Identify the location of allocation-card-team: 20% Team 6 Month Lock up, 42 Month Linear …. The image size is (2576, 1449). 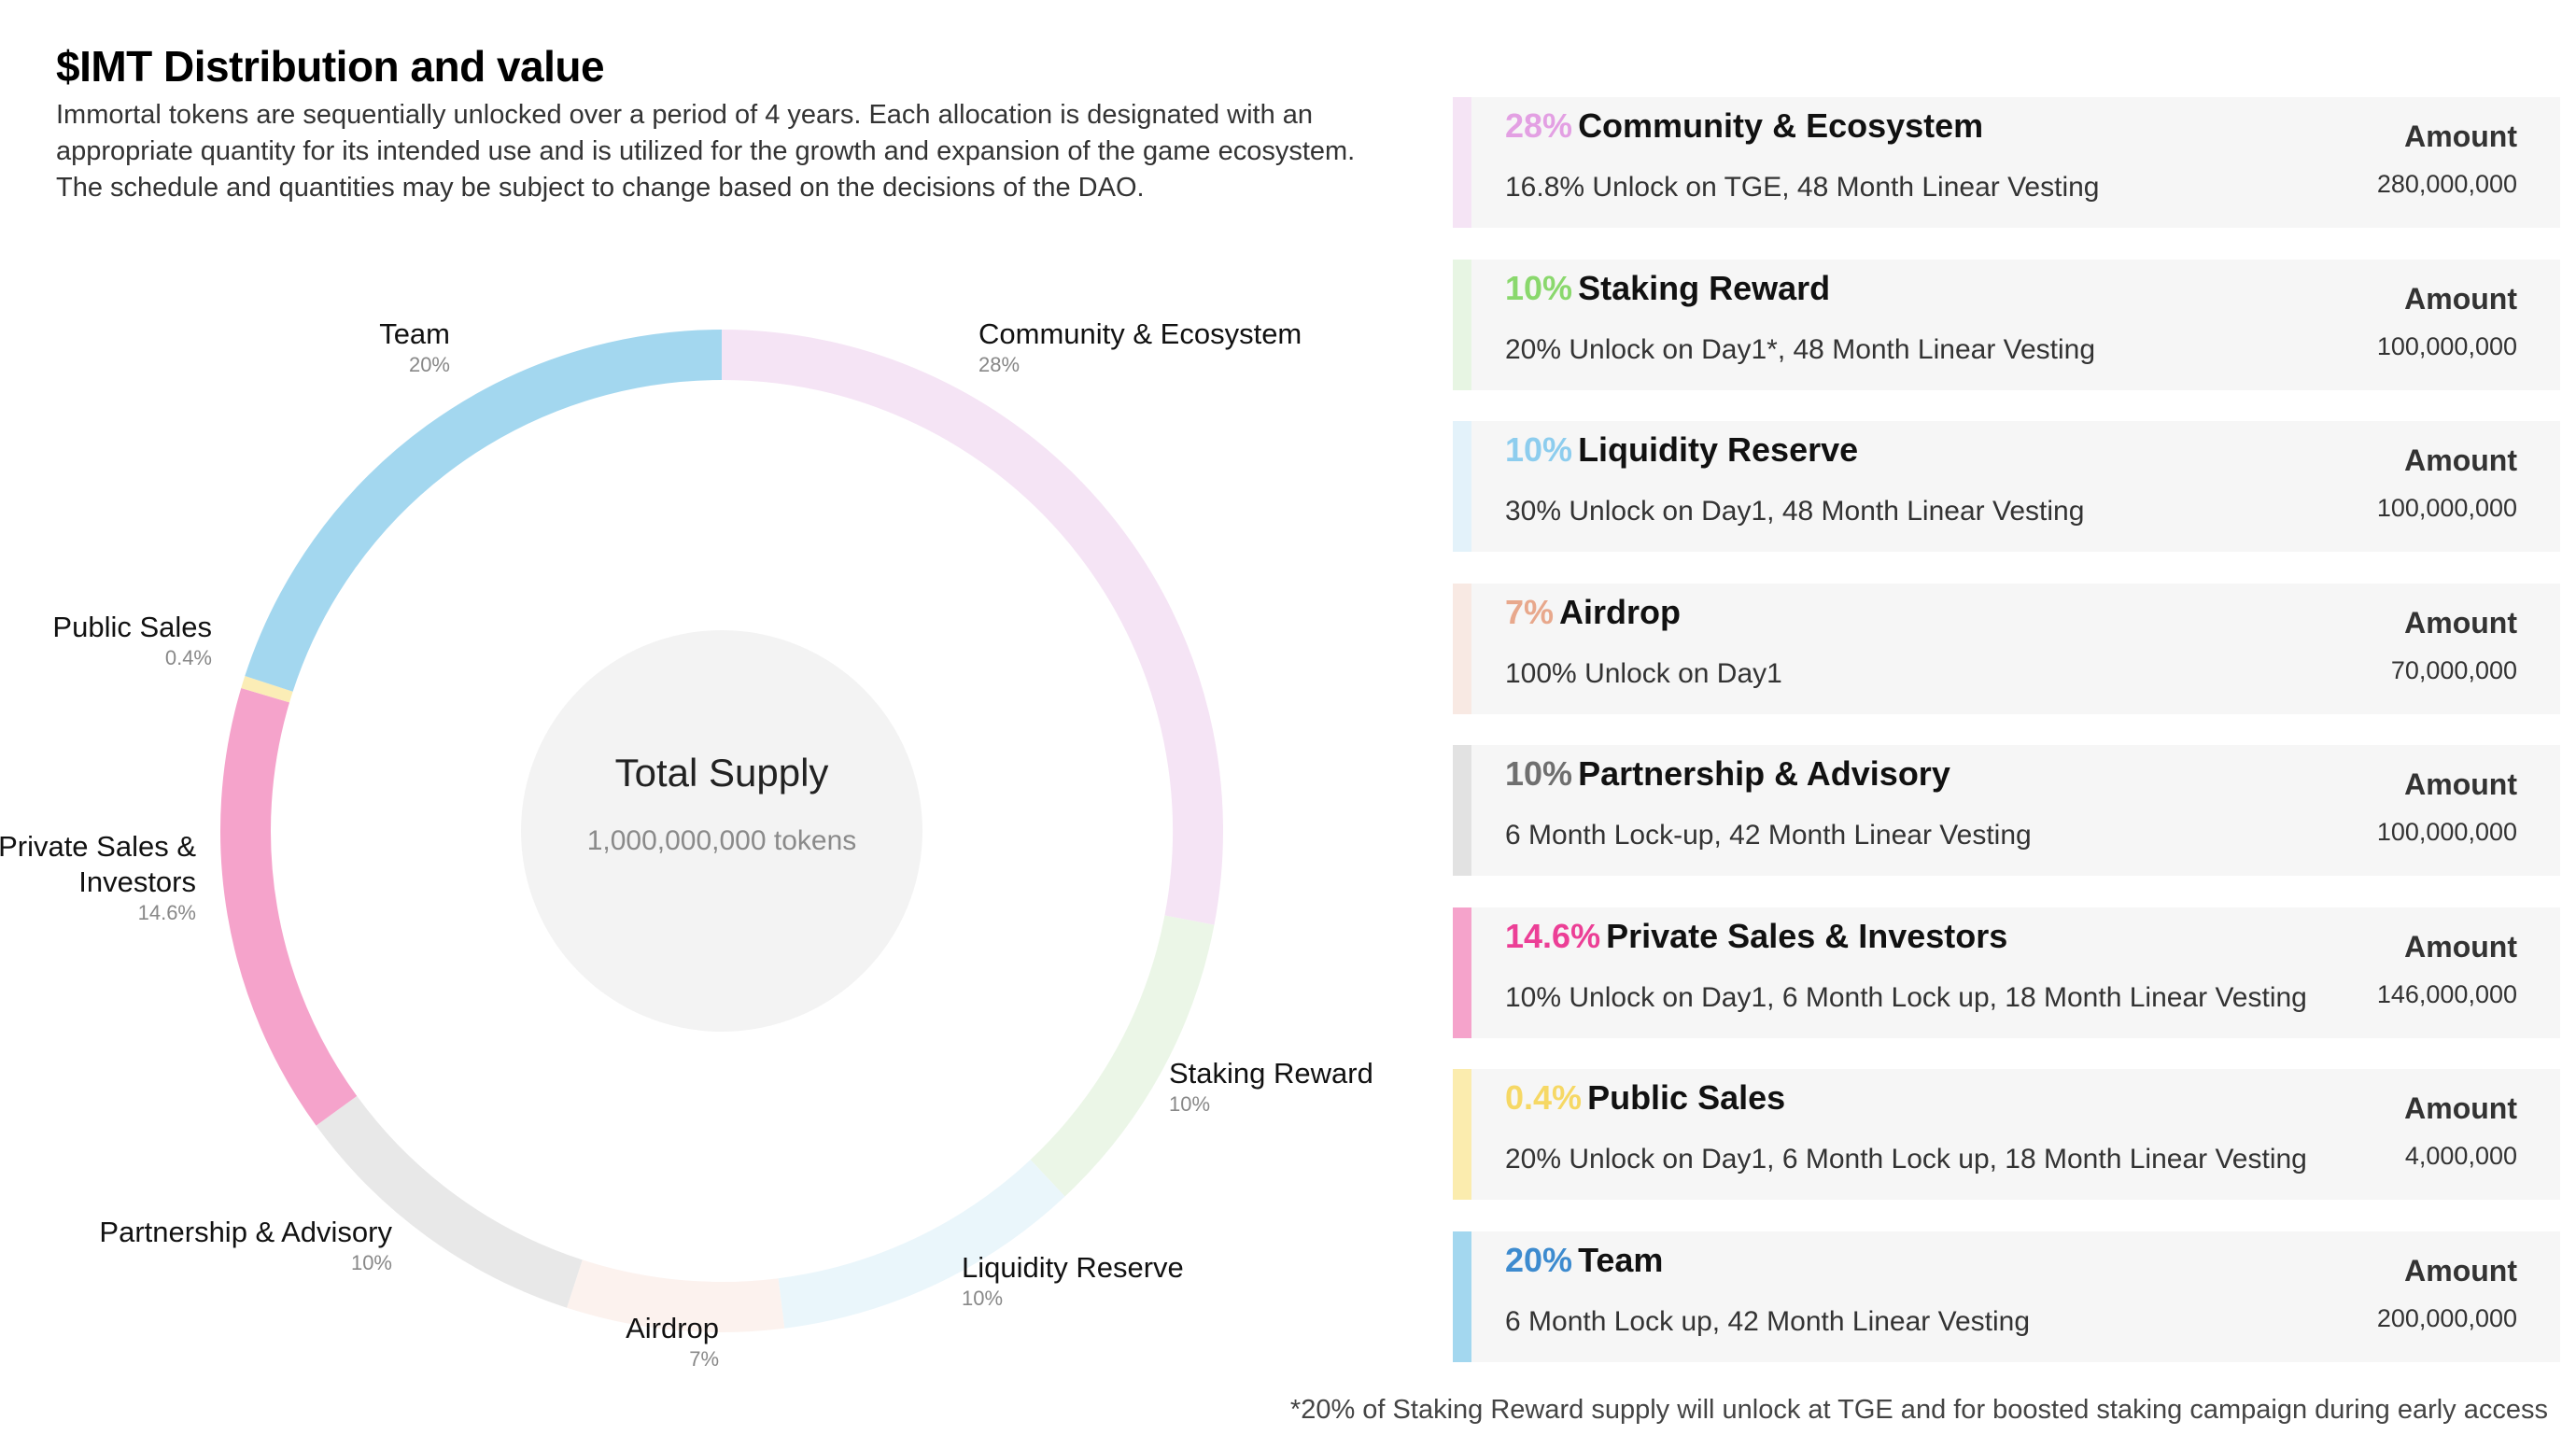
(2006, 1296).